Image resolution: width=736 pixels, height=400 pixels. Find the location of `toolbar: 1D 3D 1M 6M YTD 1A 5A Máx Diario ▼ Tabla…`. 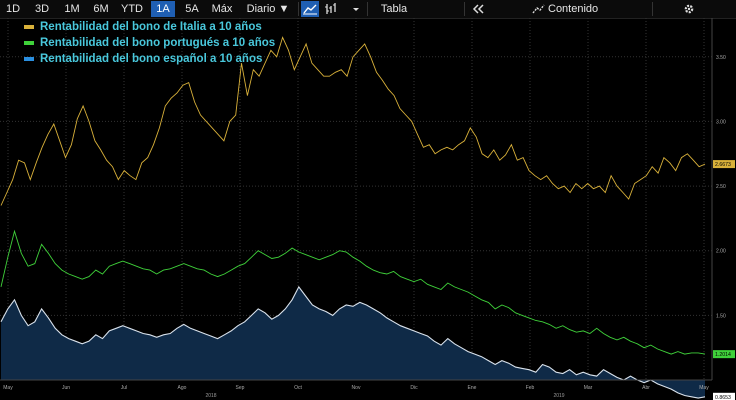

toolbar: 1D 3D 1M 6M YTD 1A 5A Máx Diario ▼ Tabla… is located at coordinates (368, 9).